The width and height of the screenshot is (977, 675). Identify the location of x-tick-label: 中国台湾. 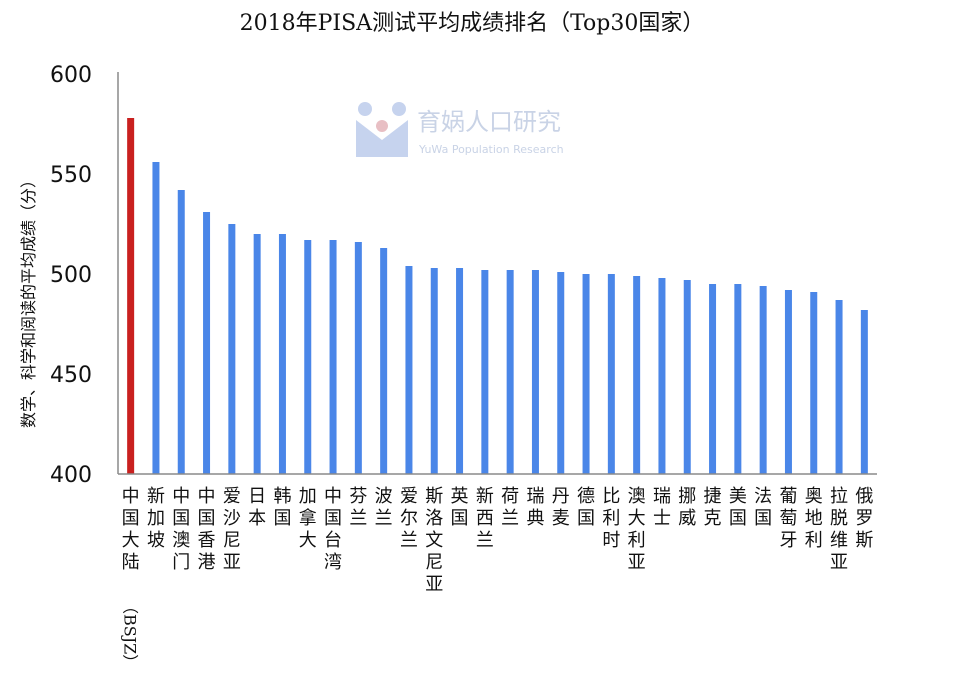
(333, 529).